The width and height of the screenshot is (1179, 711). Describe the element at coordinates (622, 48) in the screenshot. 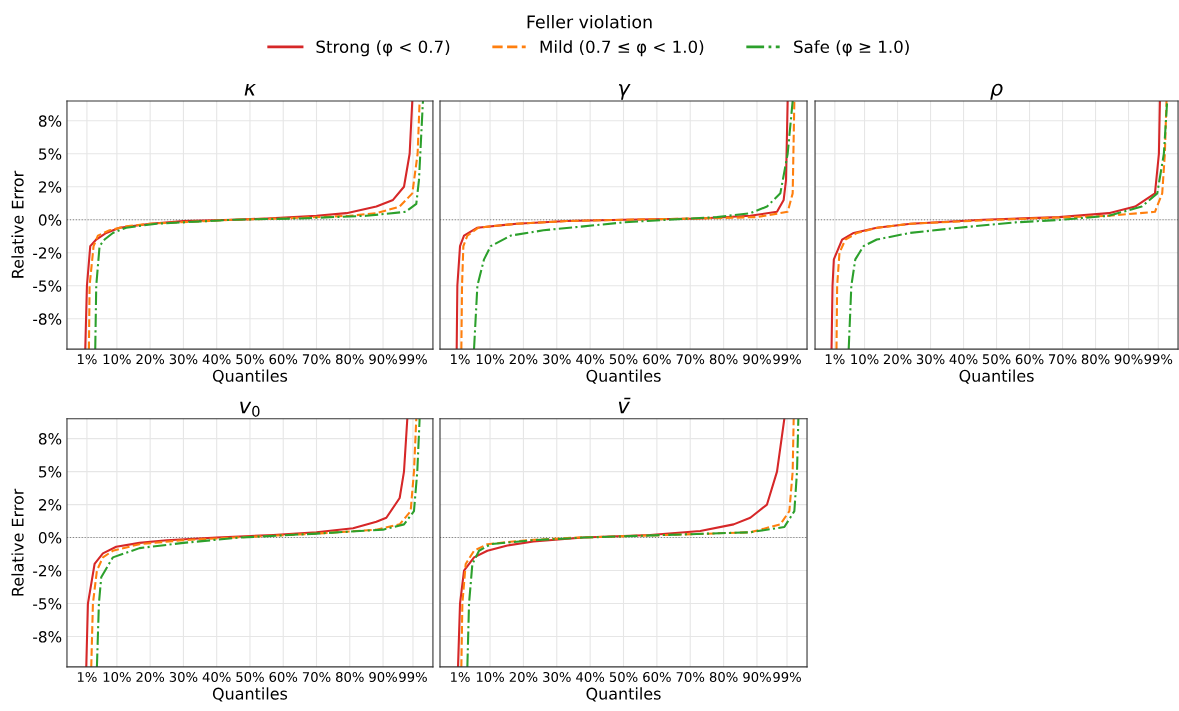

I see `legend-label: Mild (0.7 ≤ φ < 1.0)` at that location.